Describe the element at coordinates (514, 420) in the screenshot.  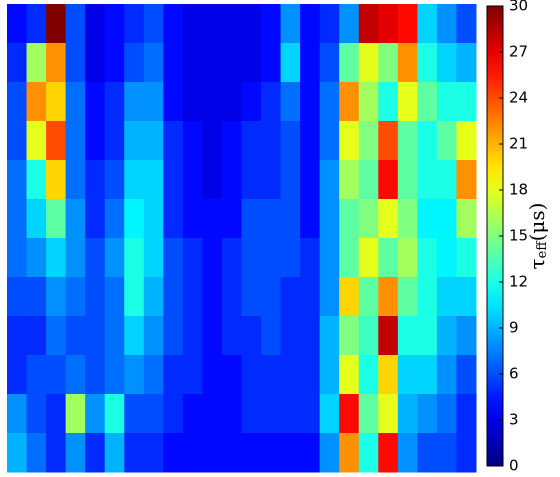
I see `colorbar-tick-label: 3` at that location.